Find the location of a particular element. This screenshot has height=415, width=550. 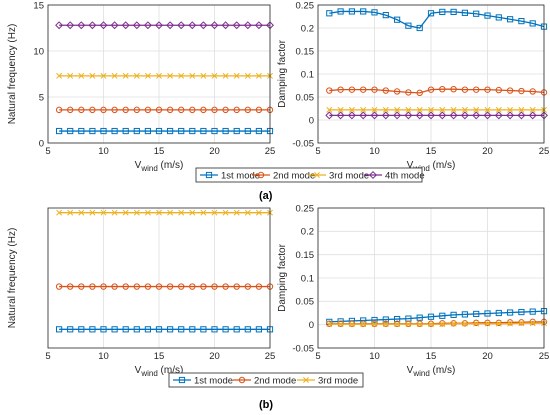

y-tick-label: 0.25 is located at coordinates (305, 5).